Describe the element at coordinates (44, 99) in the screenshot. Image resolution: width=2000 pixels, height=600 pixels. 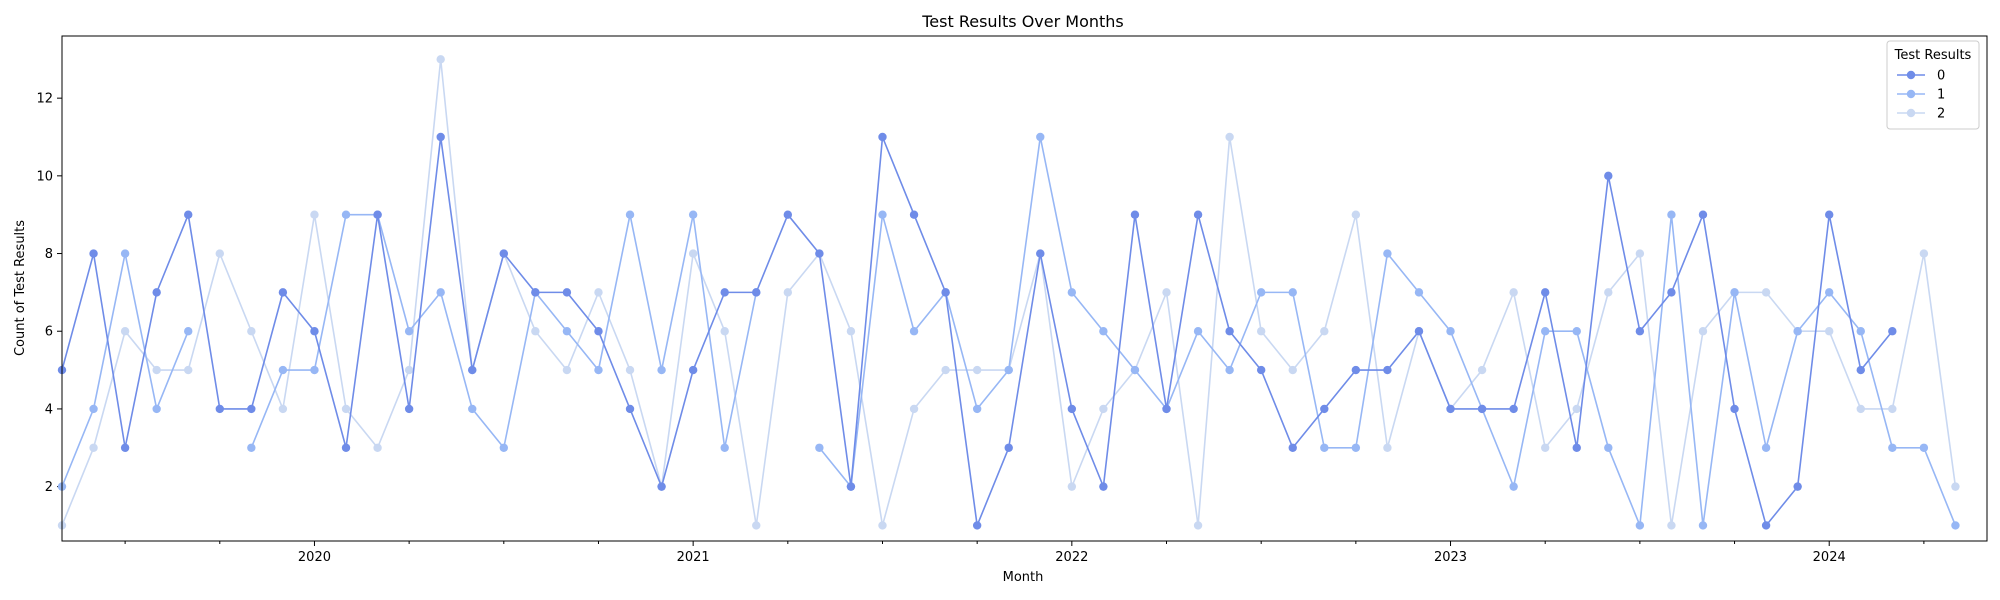
I see `y-tick-label: 12` at that location.